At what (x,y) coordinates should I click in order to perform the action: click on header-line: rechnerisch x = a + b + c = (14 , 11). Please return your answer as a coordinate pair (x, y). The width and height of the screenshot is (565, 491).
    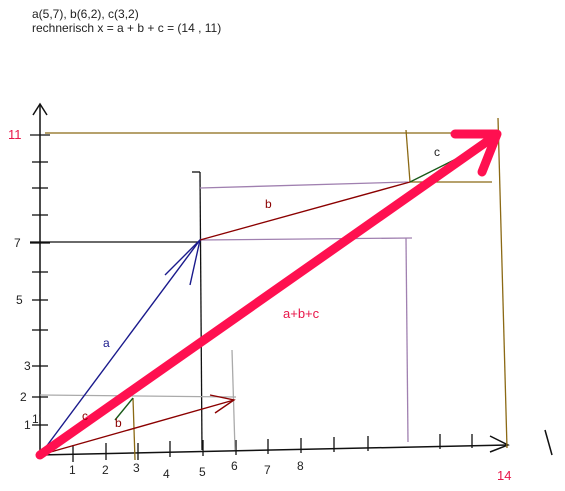
    Looking at the image, I should click on (126, 28).